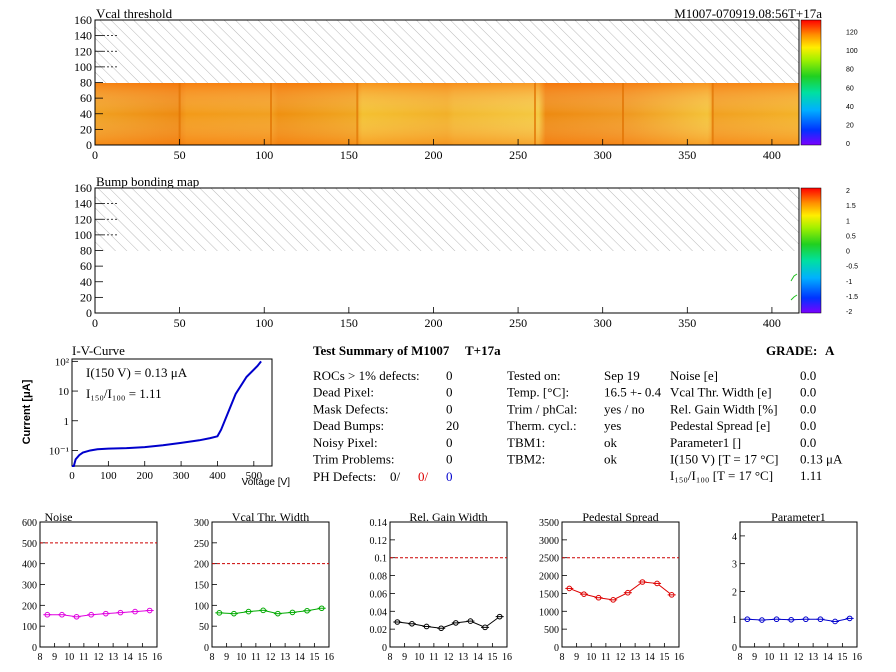 The image size is (896, 672). Describe the element at coordinates (848, 191) in the screenshot. I see `color-scale-tick: 2` at that location.